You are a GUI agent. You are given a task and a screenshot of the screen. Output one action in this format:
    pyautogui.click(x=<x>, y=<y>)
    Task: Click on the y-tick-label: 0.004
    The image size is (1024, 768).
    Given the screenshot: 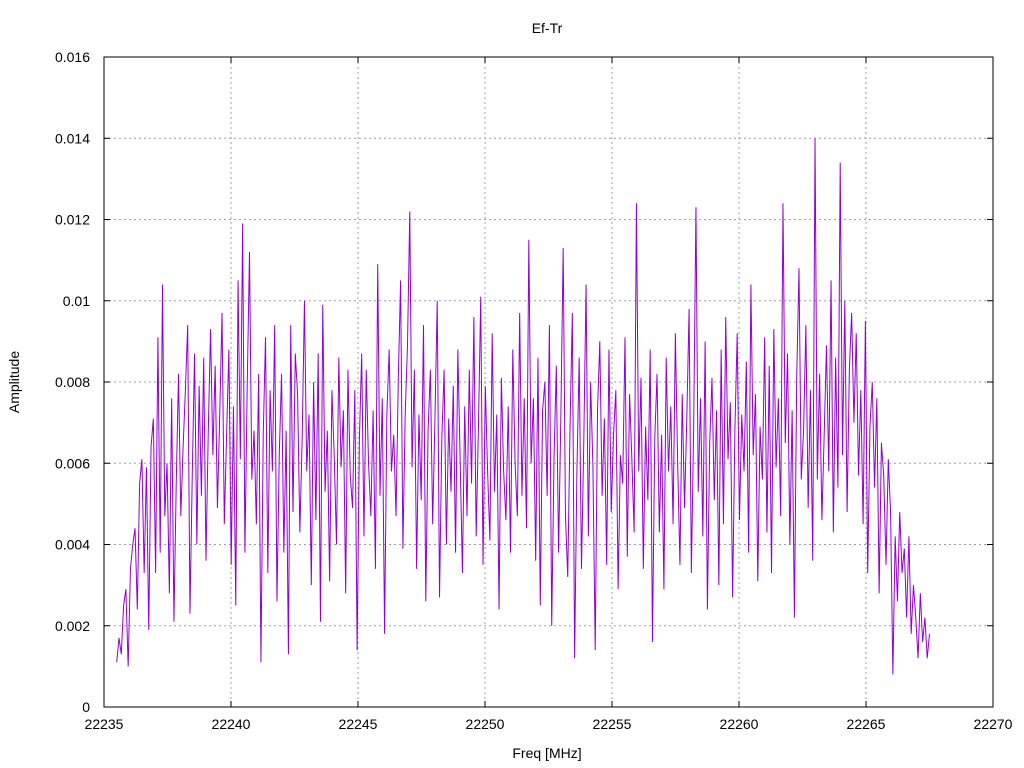 What is the action you would take?
    pyautogui.click(x=72, y=545)
    